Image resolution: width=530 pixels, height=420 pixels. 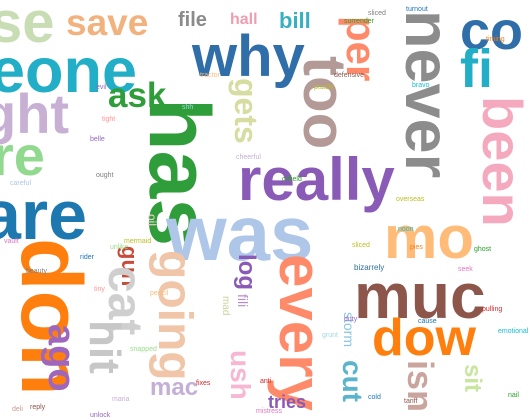 What do you see at coordinates (38, 407) in the screenshot?
I see `word-reply: reply` at bounding box center [38, 407].